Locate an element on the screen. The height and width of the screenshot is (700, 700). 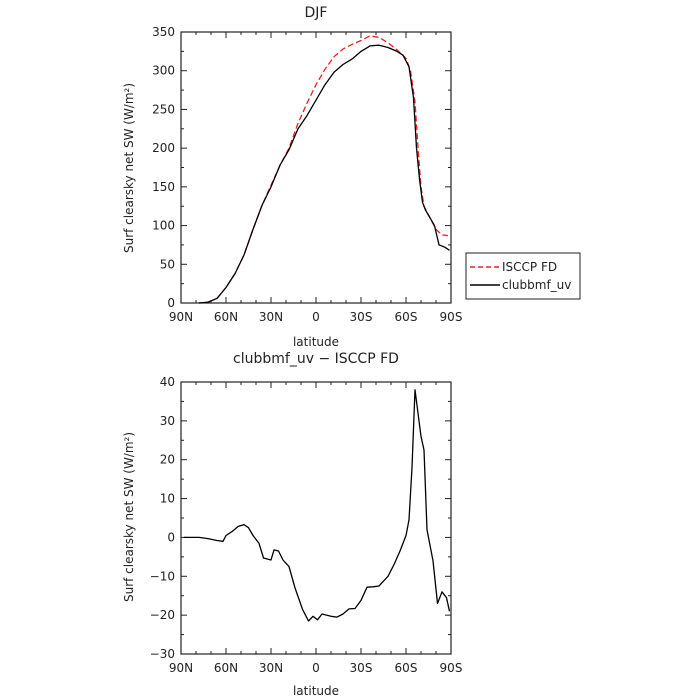
chart-title: clubbmf_uv − ISCCP FD is located at coordinates (316, 359).